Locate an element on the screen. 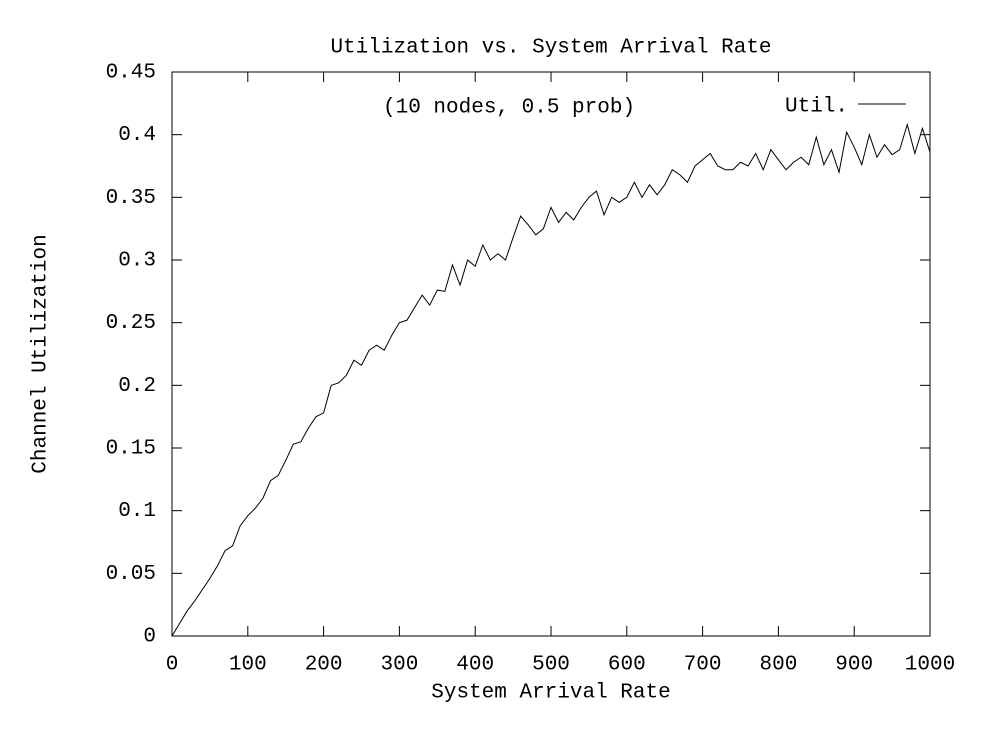 The height and width of the screenshot is (743, 1003). legend-label: Util. is located at coordinates (816, 107).